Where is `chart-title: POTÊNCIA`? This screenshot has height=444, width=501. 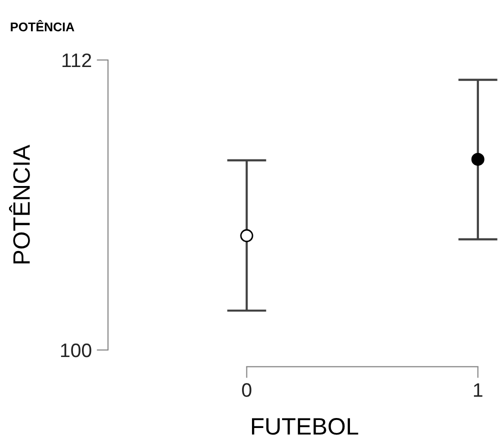 chart-title: POTÊNCIA is located at coordinates (42, 26).